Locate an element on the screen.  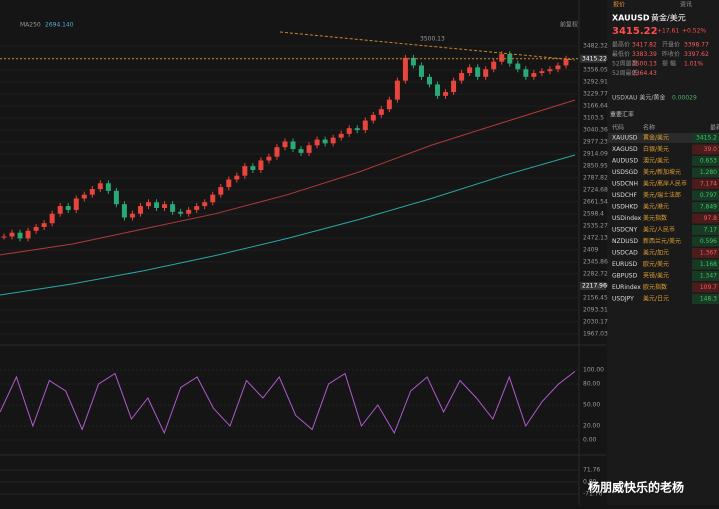
last: 1.367 is located at coordinates (708, 253).